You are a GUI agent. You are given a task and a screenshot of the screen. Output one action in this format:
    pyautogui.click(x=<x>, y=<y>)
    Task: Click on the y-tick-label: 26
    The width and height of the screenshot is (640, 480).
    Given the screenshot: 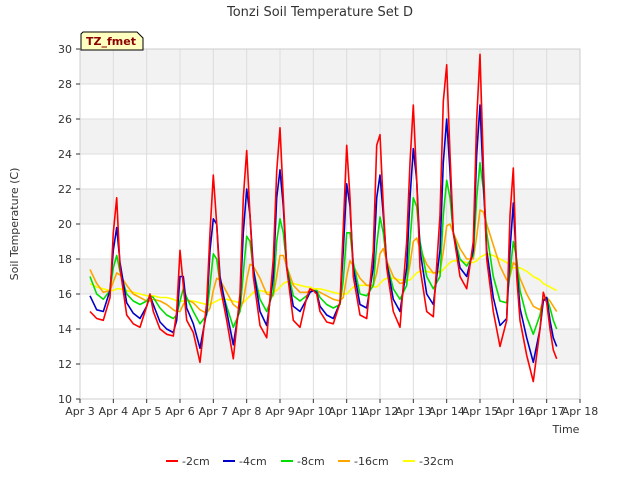 What is the action you would take?
    pyautogui.click(x=65, y=119)
    